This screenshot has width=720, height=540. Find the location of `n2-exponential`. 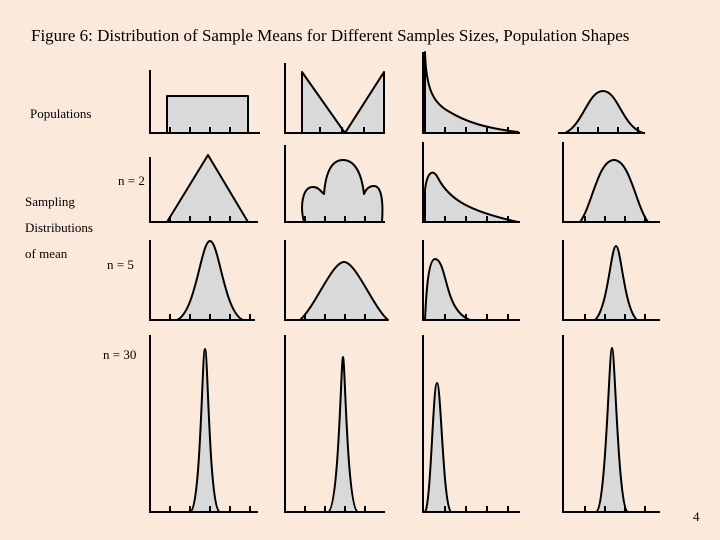

n2-exponential is located at coordinates (471, 197).